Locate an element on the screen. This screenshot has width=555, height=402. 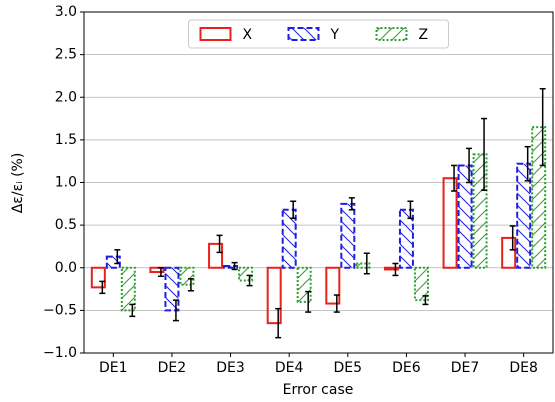
y-tick-label: −0.5 is located at coordinates (60, 310).